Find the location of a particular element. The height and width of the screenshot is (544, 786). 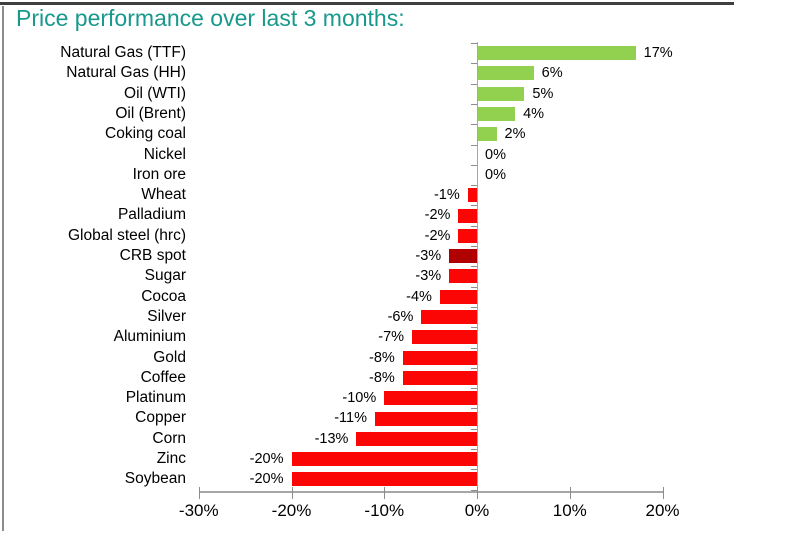

bar-platinum is located at coordinates (430, 398).